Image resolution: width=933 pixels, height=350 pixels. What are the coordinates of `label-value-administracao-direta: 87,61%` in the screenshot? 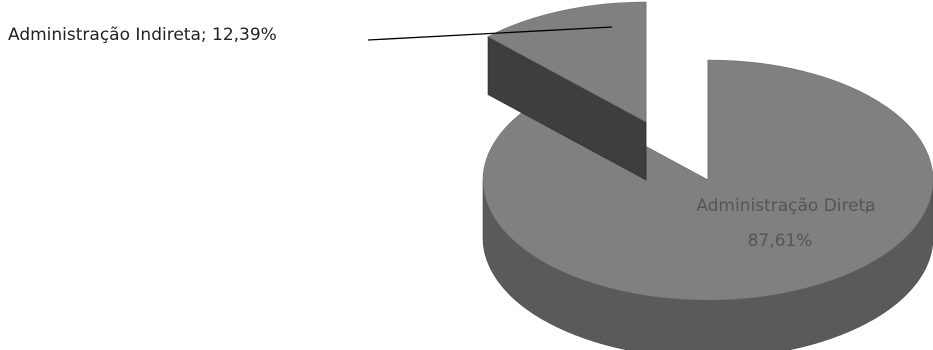 It's located at (780, 241).